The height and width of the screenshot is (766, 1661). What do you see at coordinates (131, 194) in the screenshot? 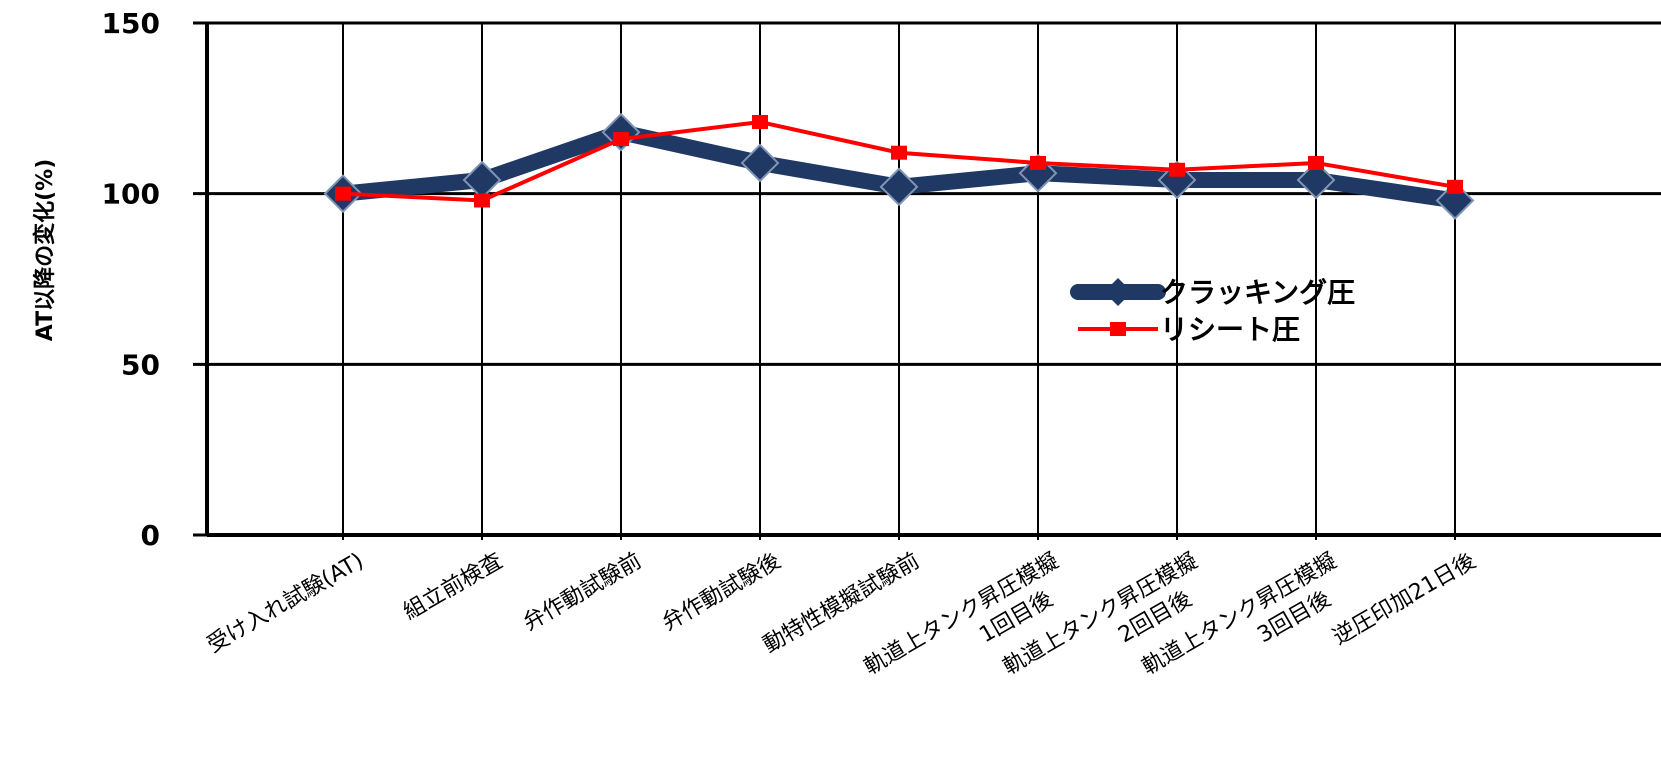
I see `y-tick-label: 100` at bounding box center [131, 194].